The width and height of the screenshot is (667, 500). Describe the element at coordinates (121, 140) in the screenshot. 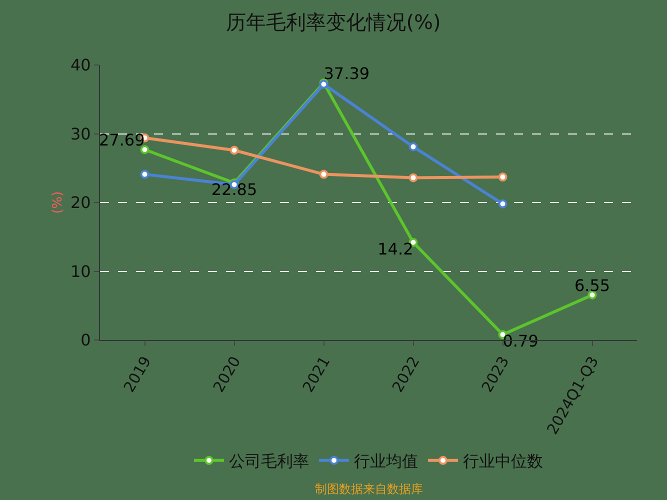

I see `data-label: 27.69` at that location.